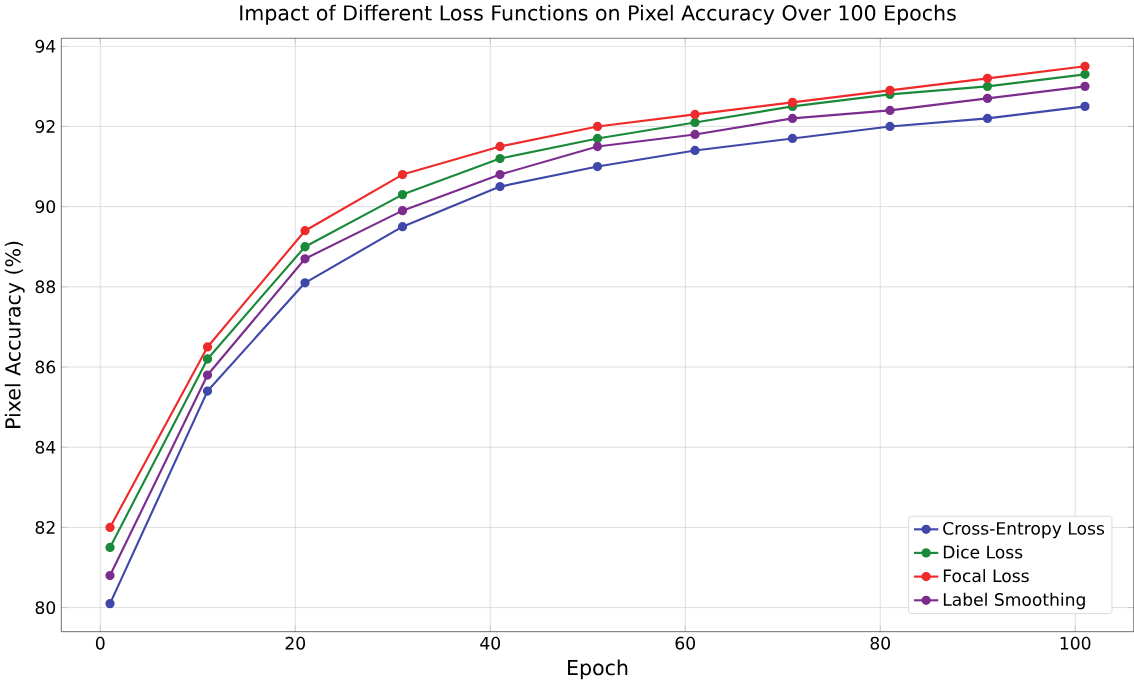 Image resolution: width=1134 pixels, height=684 pixels. Describe the element at coordinates (45, 447) in the screenshot. I see `y-tick-label: 84` at that location.